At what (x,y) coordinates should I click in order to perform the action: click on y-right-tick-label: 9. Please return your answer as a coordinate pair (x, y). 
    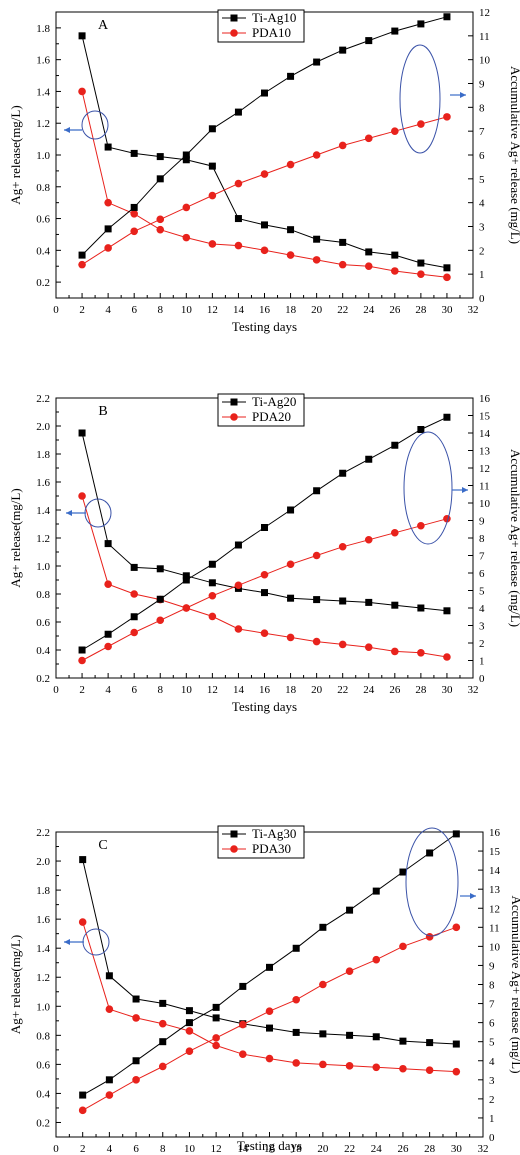
    Looking at the image, I should click on (482, 85).